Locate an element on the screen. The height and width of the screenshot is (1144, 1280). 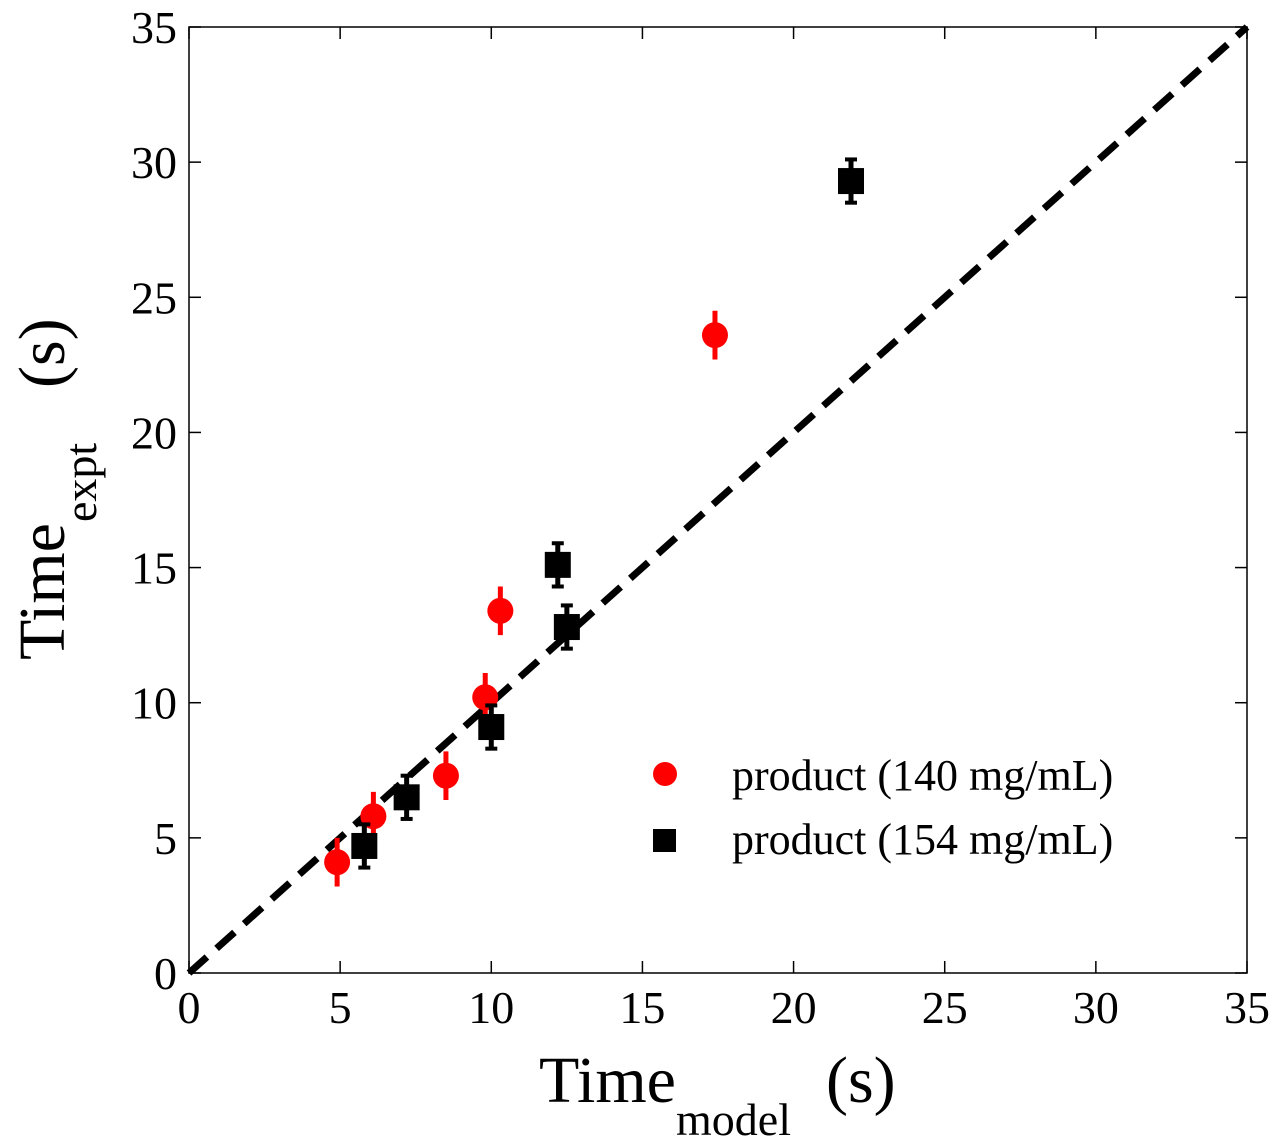
y-tick-label: 25 is located at coordinates (154, 297).